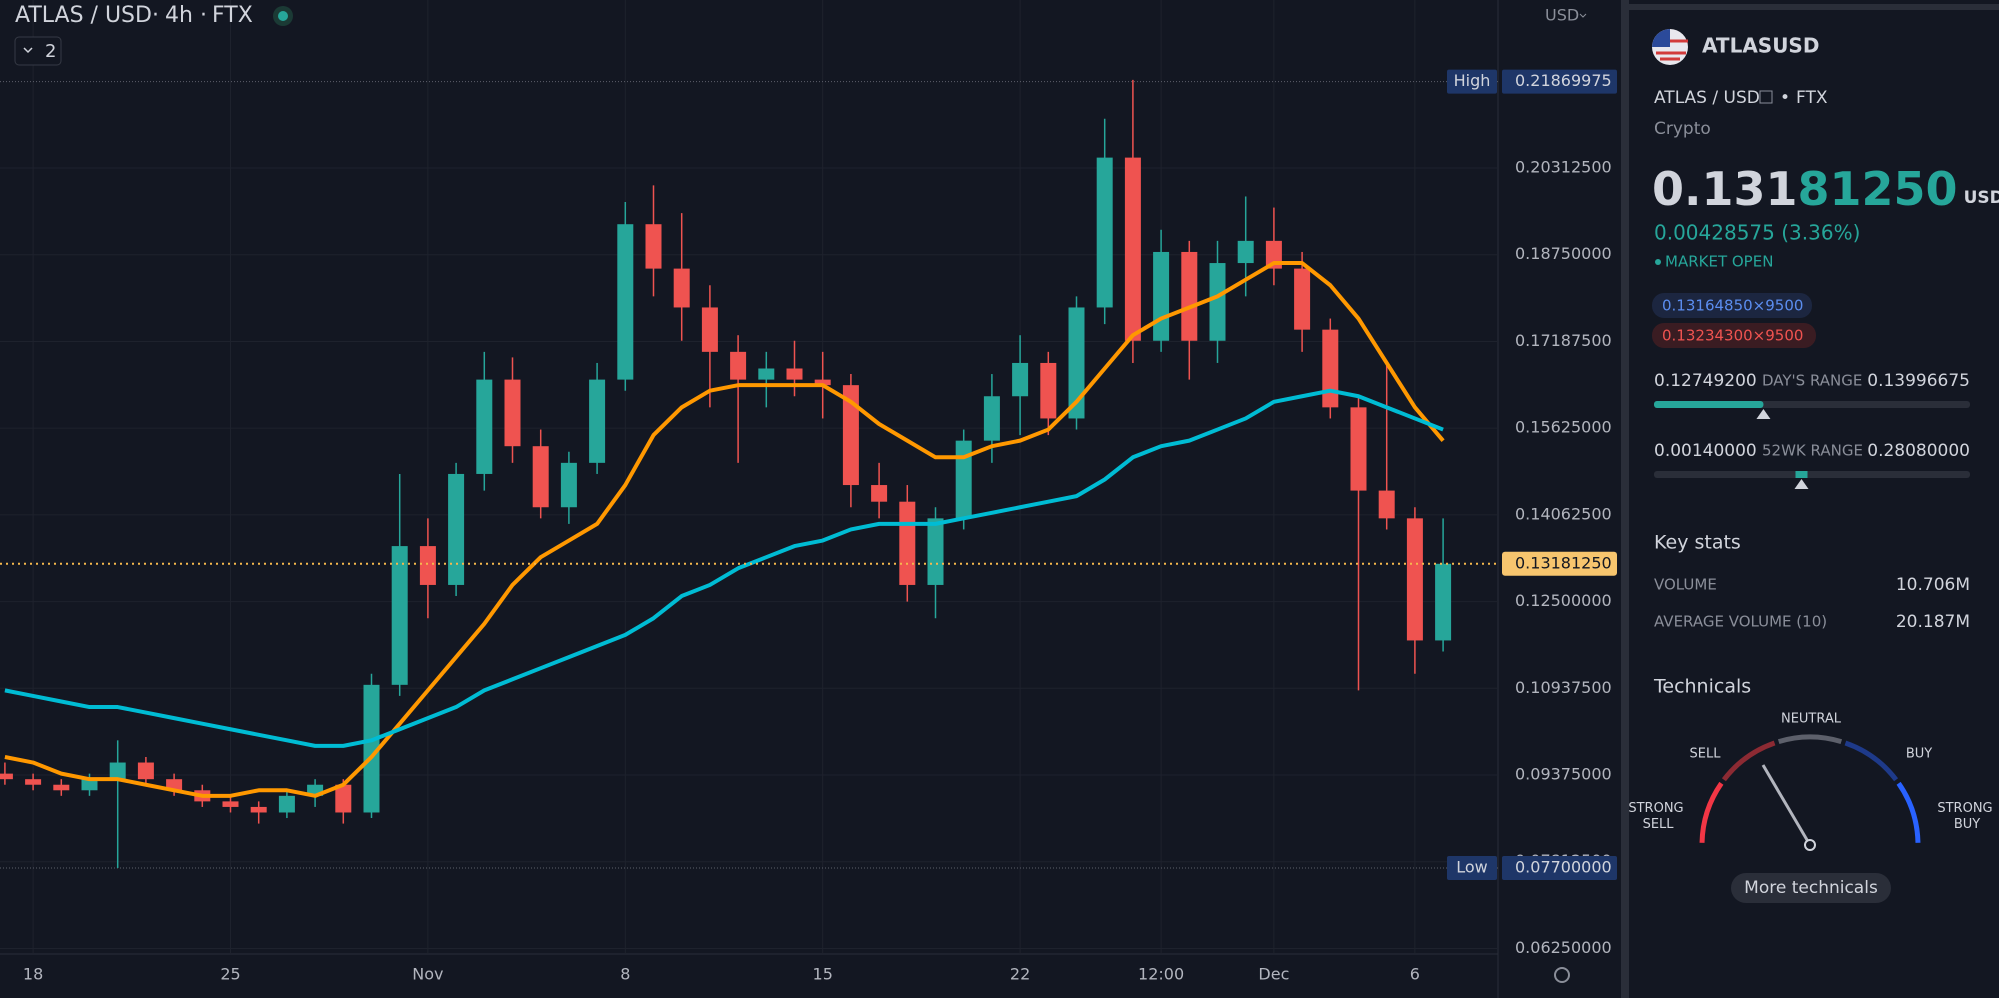 This screenshot has height=998, width=1999. I want to click on flag-canton, so click(1661, 38).